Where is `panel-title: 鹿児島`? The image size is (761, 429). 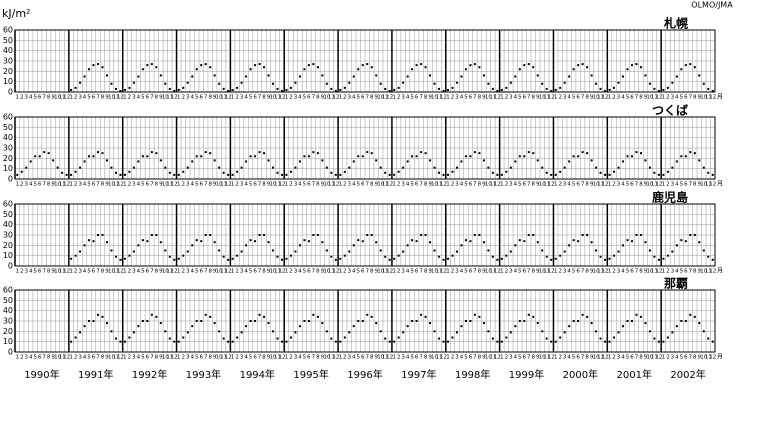
panel-title: 鹿児島 is located at coordinates (670, 197).